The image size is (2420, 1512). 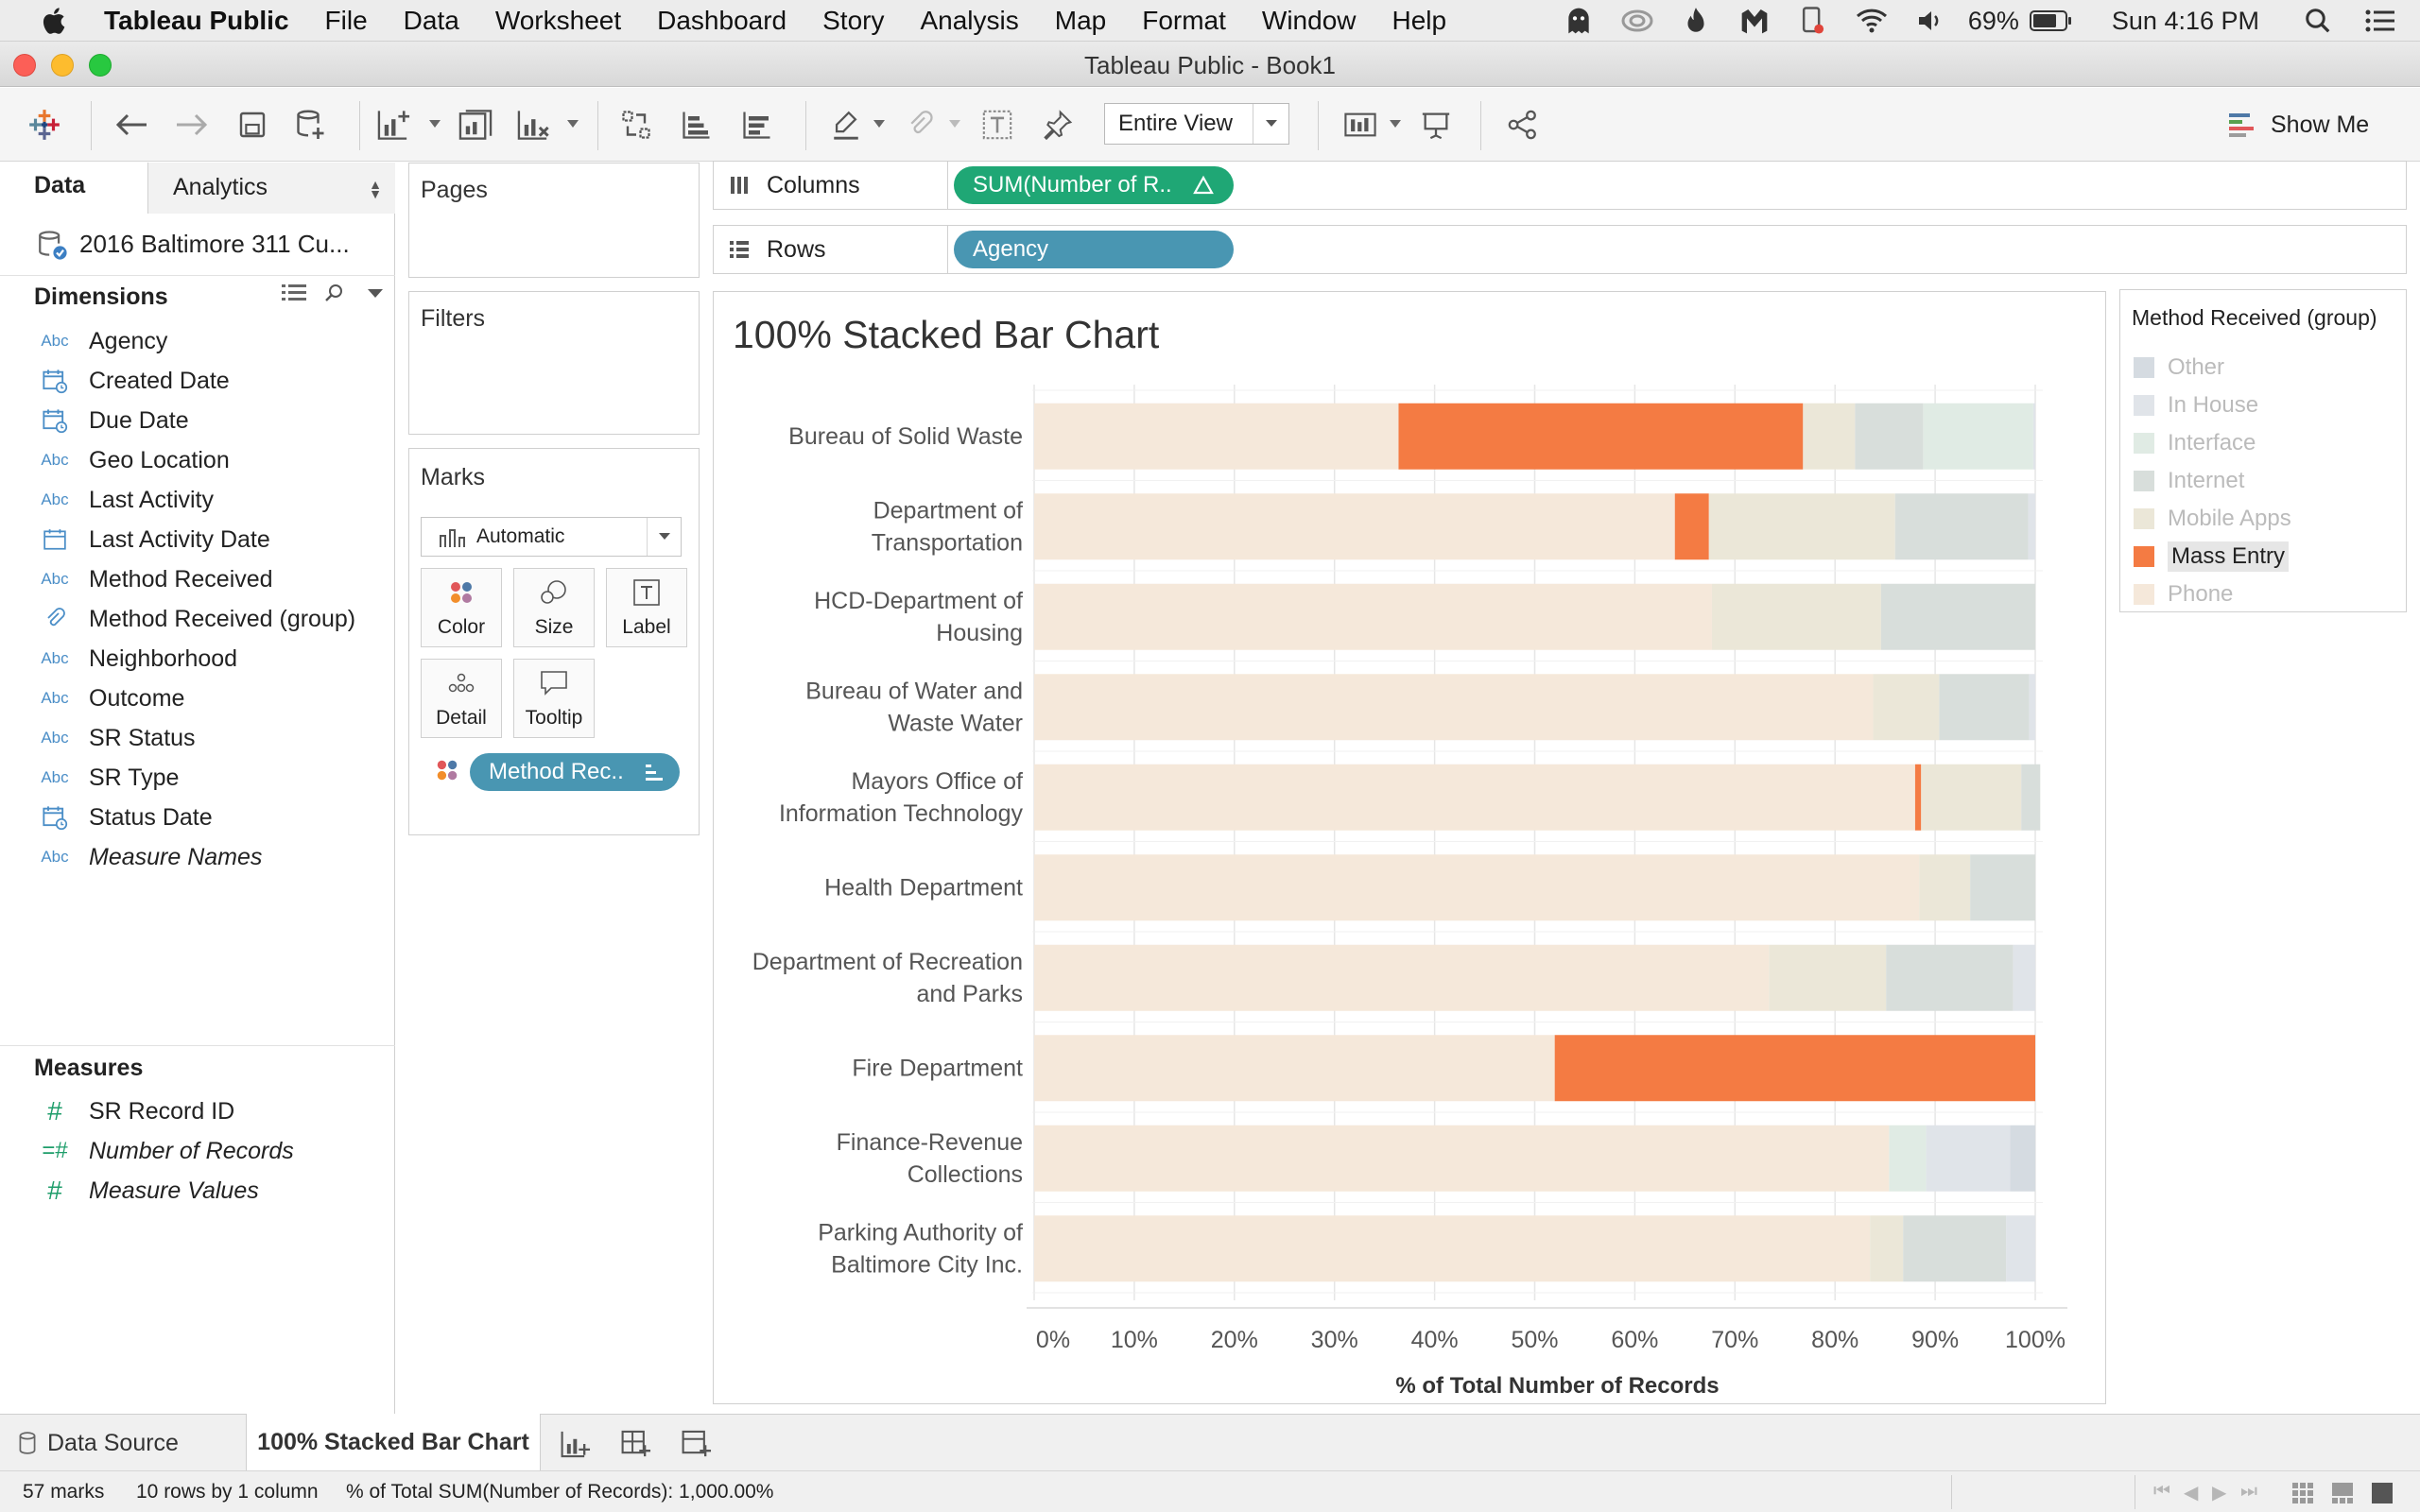 What do you see at coordinates (252, 124) in the screenshot?
I see `save-icon` at bounding box center [252, 124].